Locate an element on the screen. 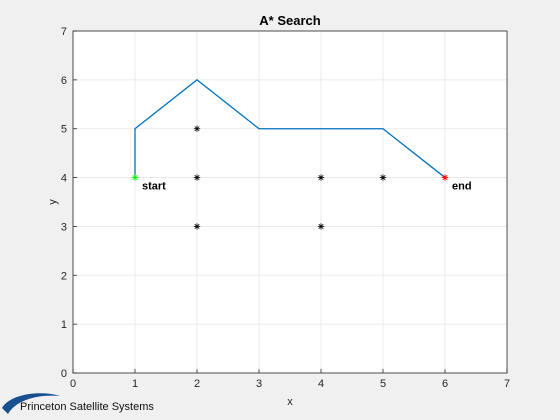  end-label: end is located at coordinates (462, 187).